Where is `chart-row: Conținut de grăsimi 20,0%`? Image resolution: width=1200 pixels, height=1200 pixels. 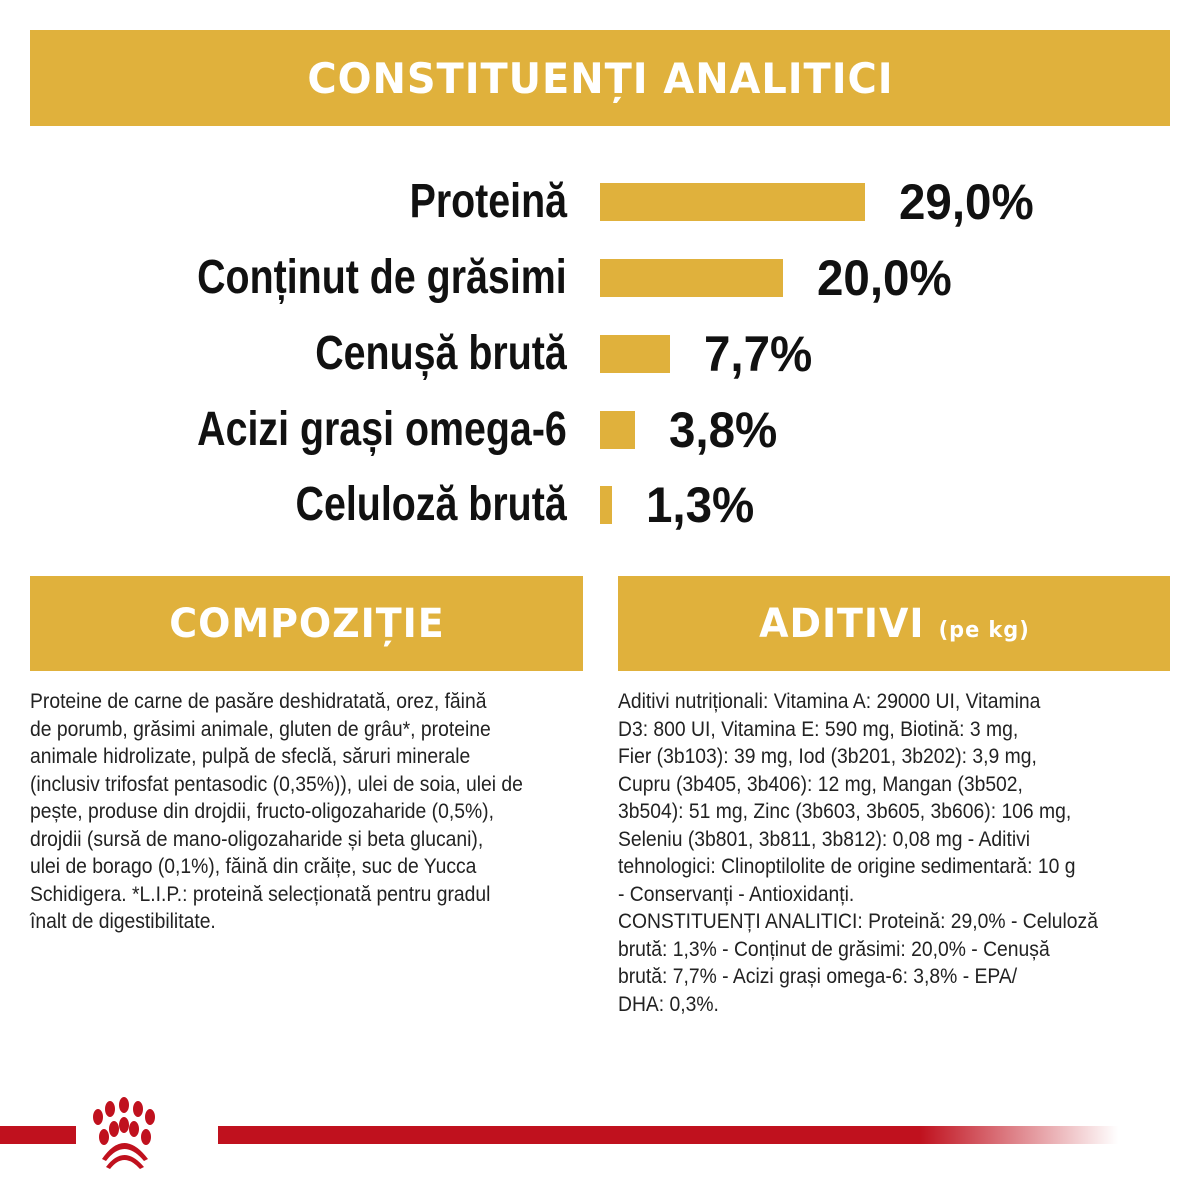 chart-row: Conținut de grăsimi 20,0% is located at coordinates (600, 278).